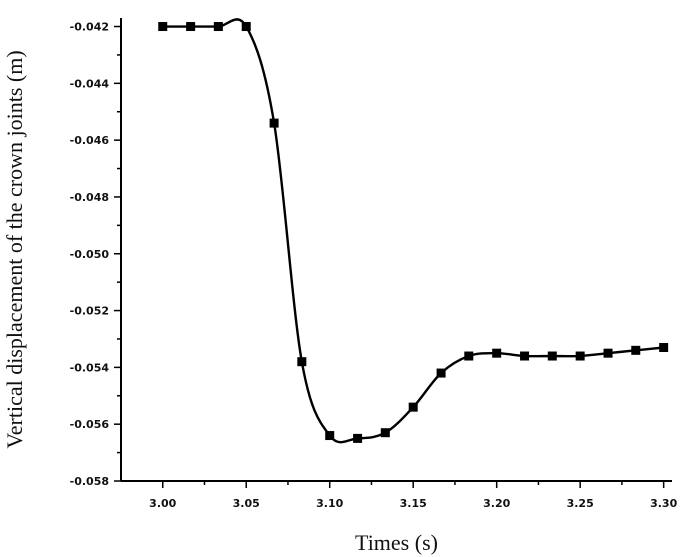 This screenshot has width=699, height=557. I want to click on x-tick-label: 3.10, so click(329, 503).